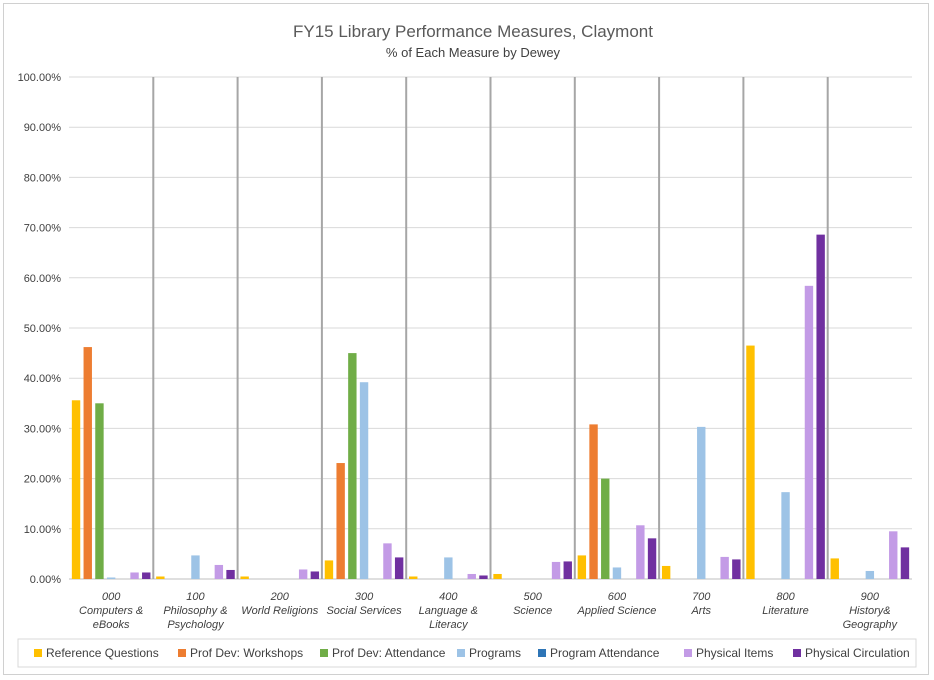  I want to click on chart-subtitle: % of Each Measure by Dewey, so click(473, 52).